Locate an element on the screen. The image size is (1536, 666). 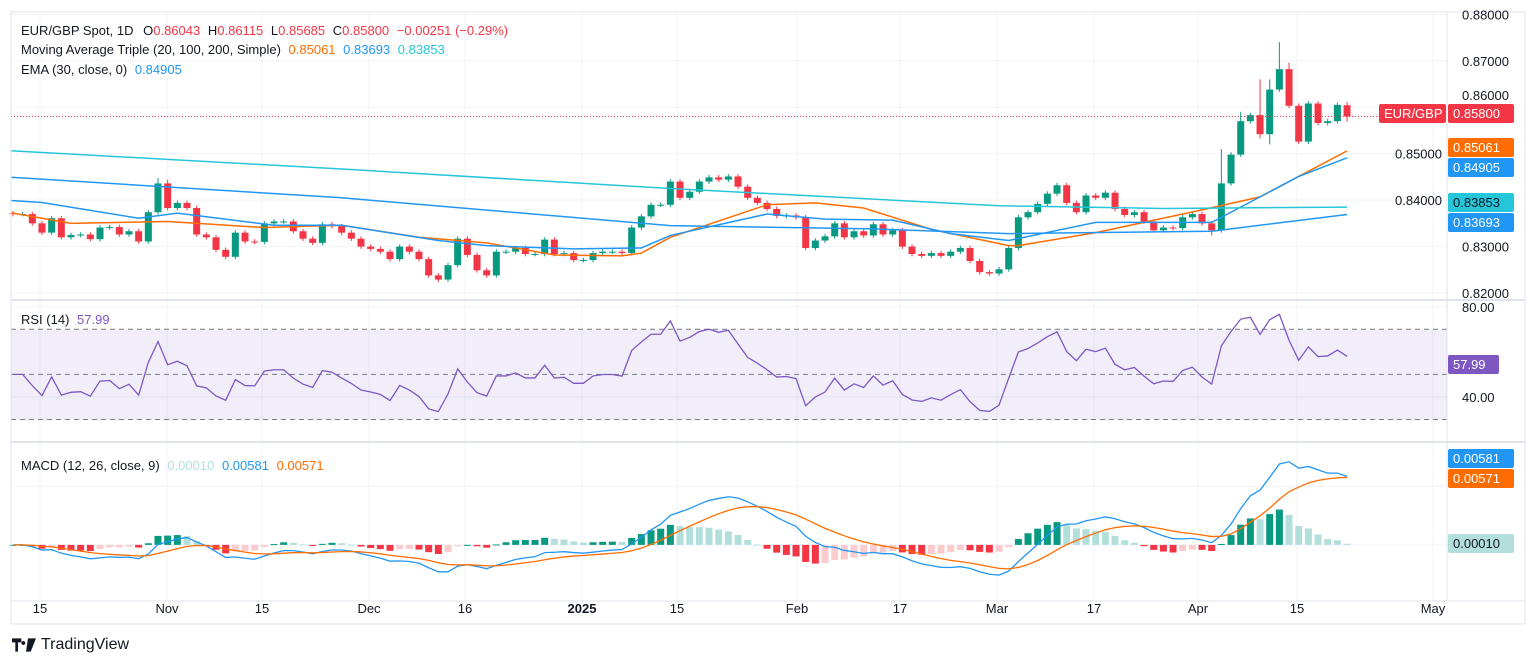
price-tick-label: 0.84000 is located at coordinates (1418, 200).